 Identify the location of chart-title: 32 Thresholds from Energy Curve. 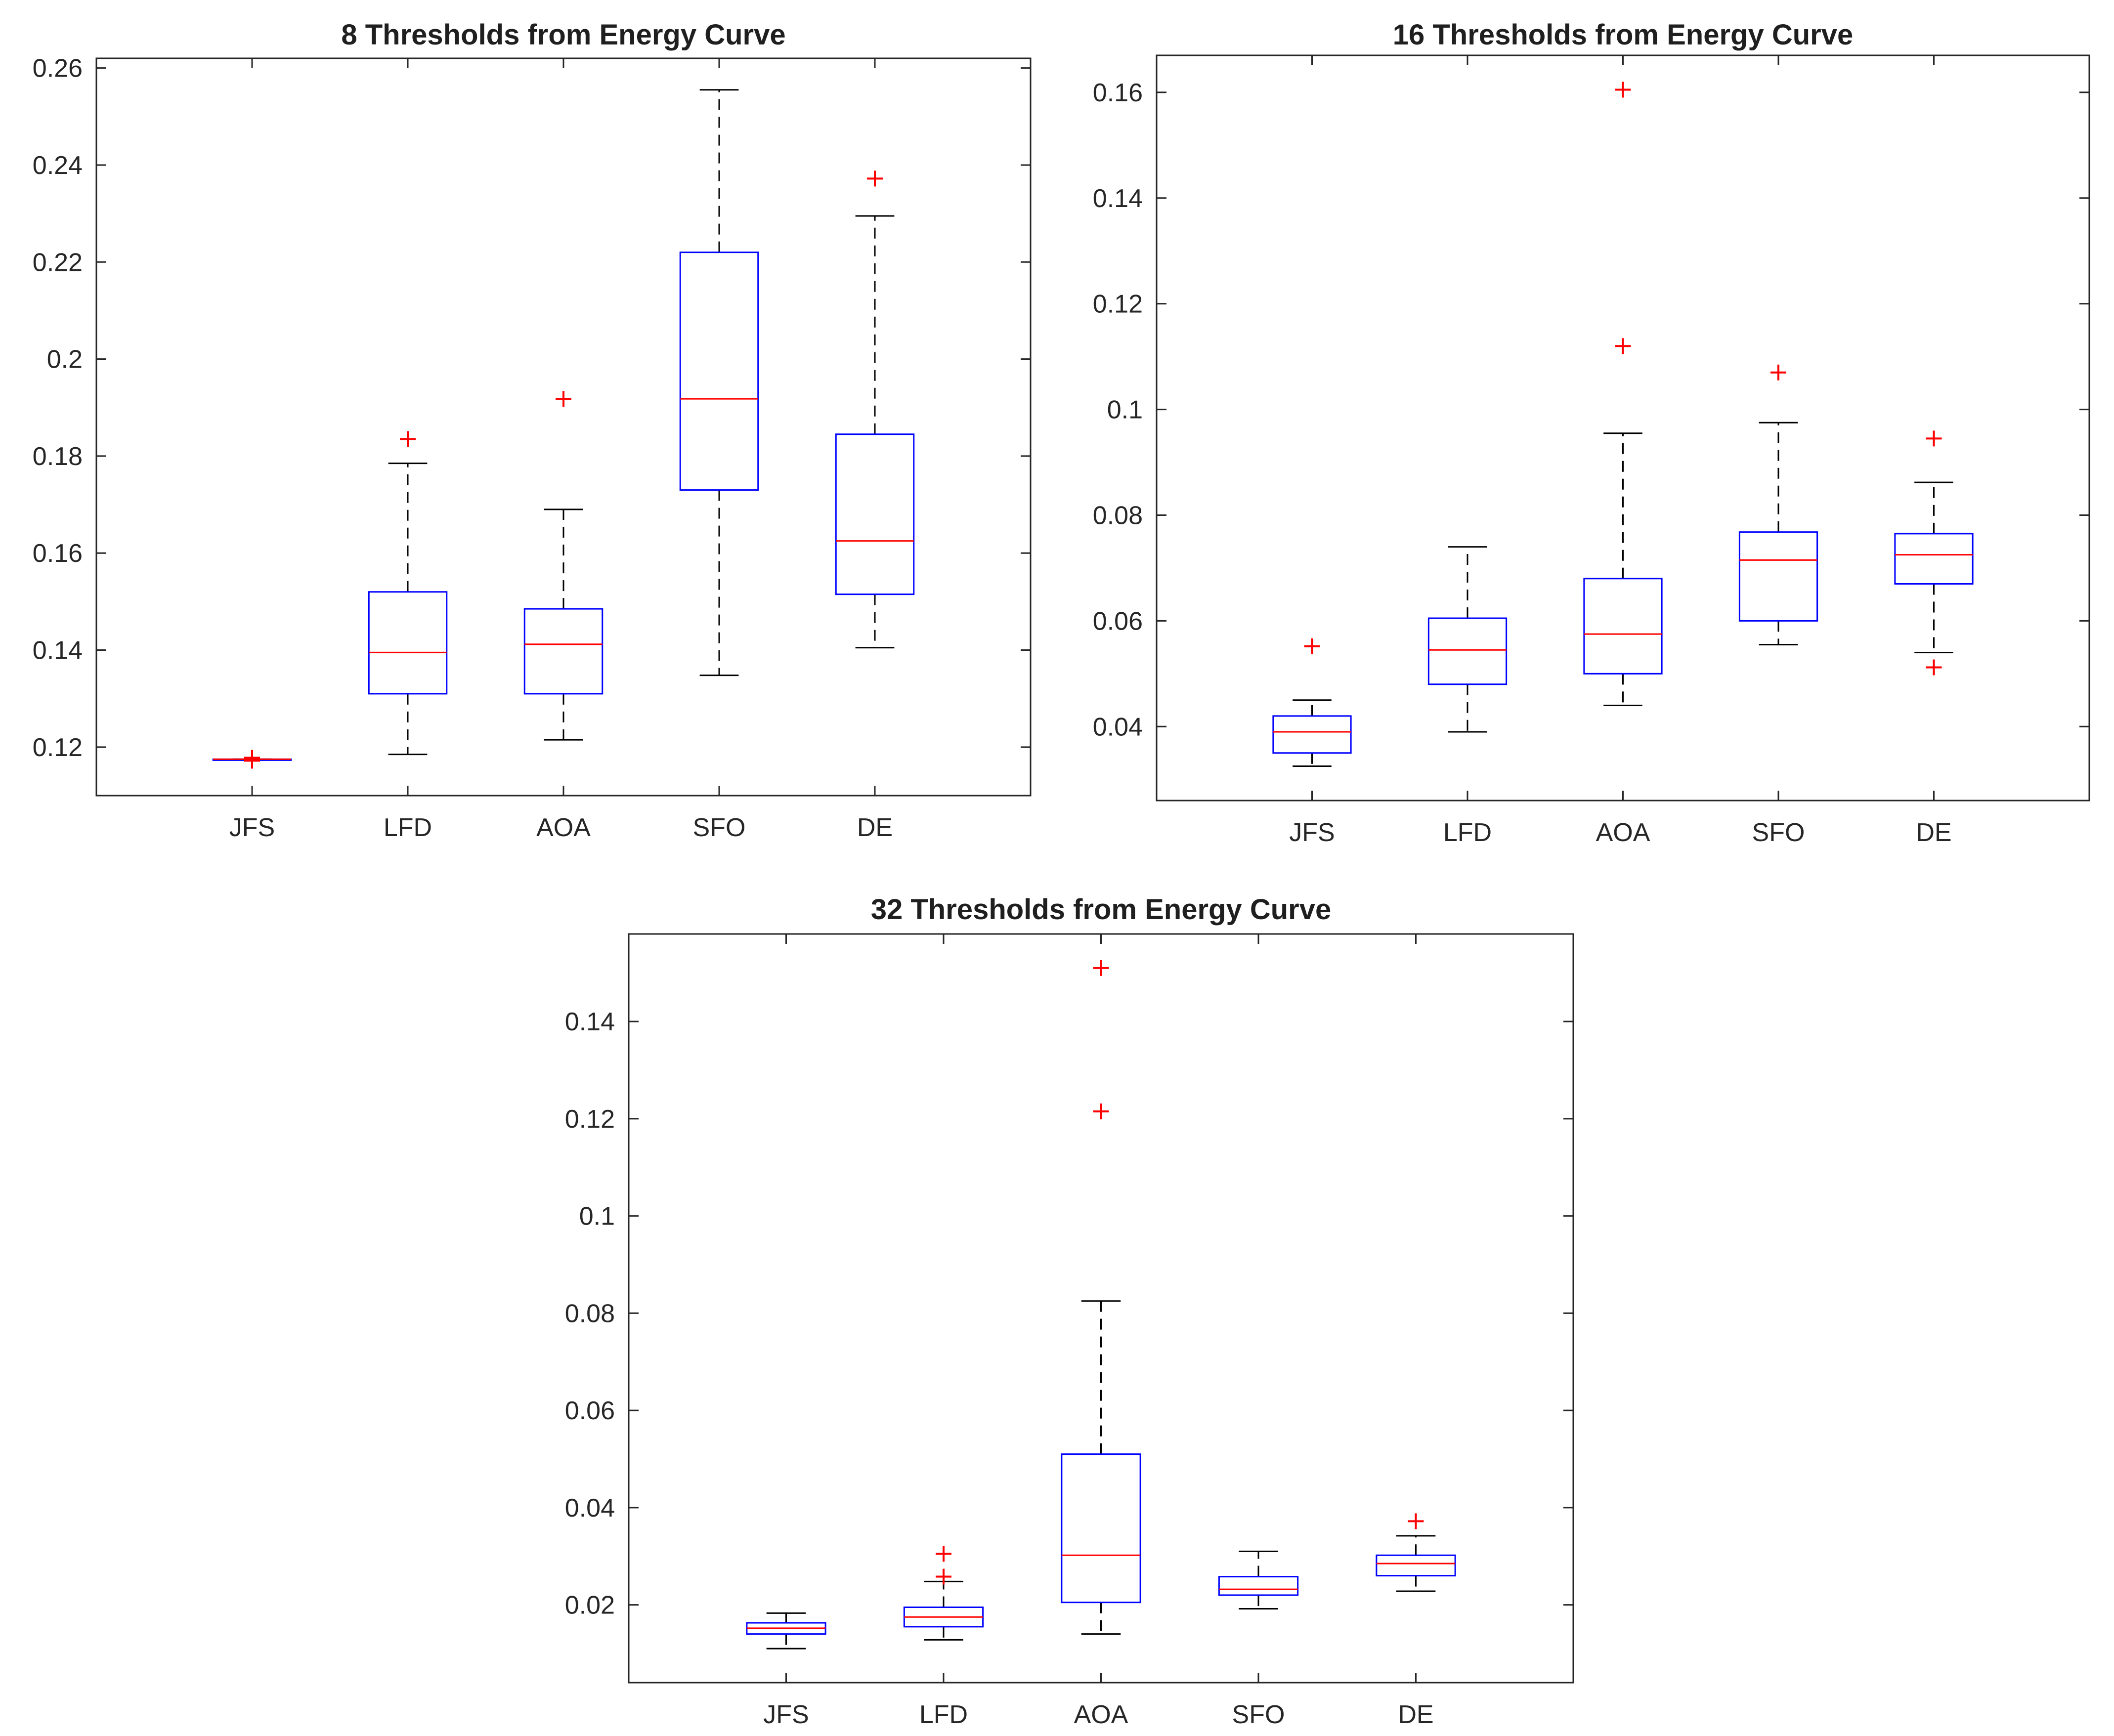
(1101, 909).